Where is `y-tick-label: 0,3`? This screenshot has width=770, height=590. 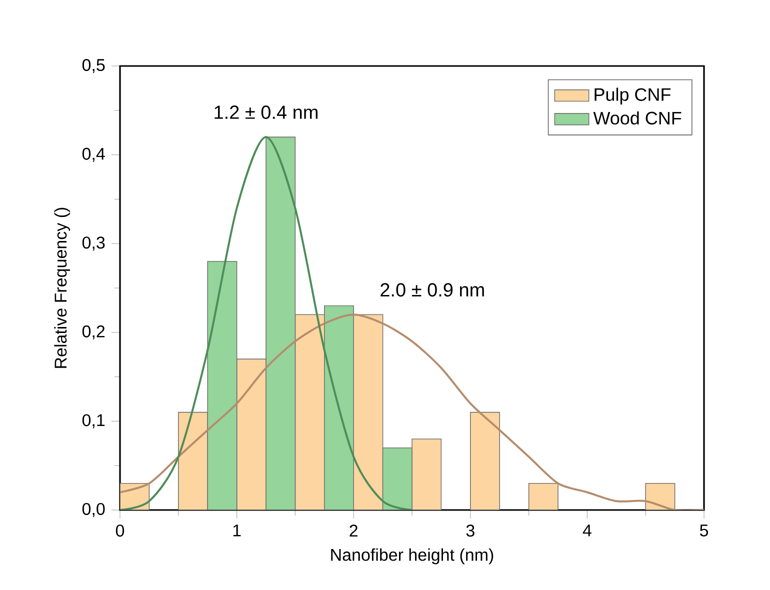
y-tick-label: 0,3 is located at coordinates (93, 243).